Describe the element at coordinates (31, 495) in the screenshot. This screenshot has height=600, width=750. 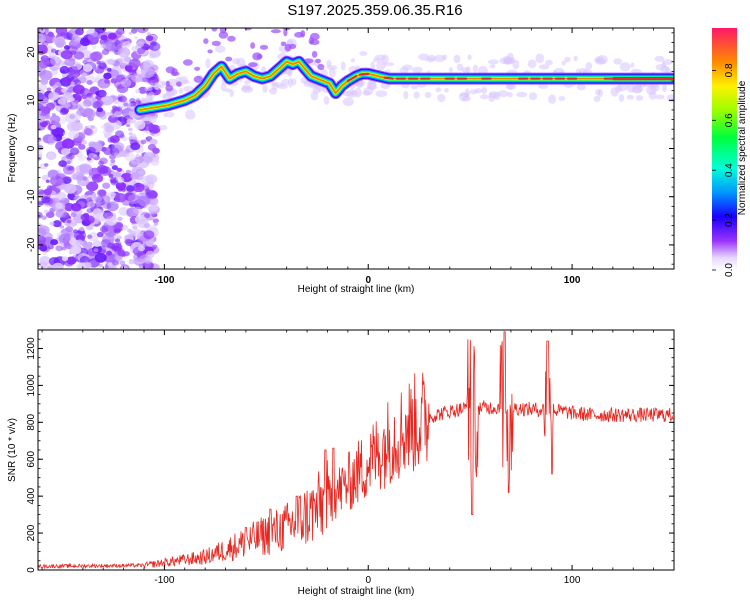
I see `ytick-label: 400` at that location.